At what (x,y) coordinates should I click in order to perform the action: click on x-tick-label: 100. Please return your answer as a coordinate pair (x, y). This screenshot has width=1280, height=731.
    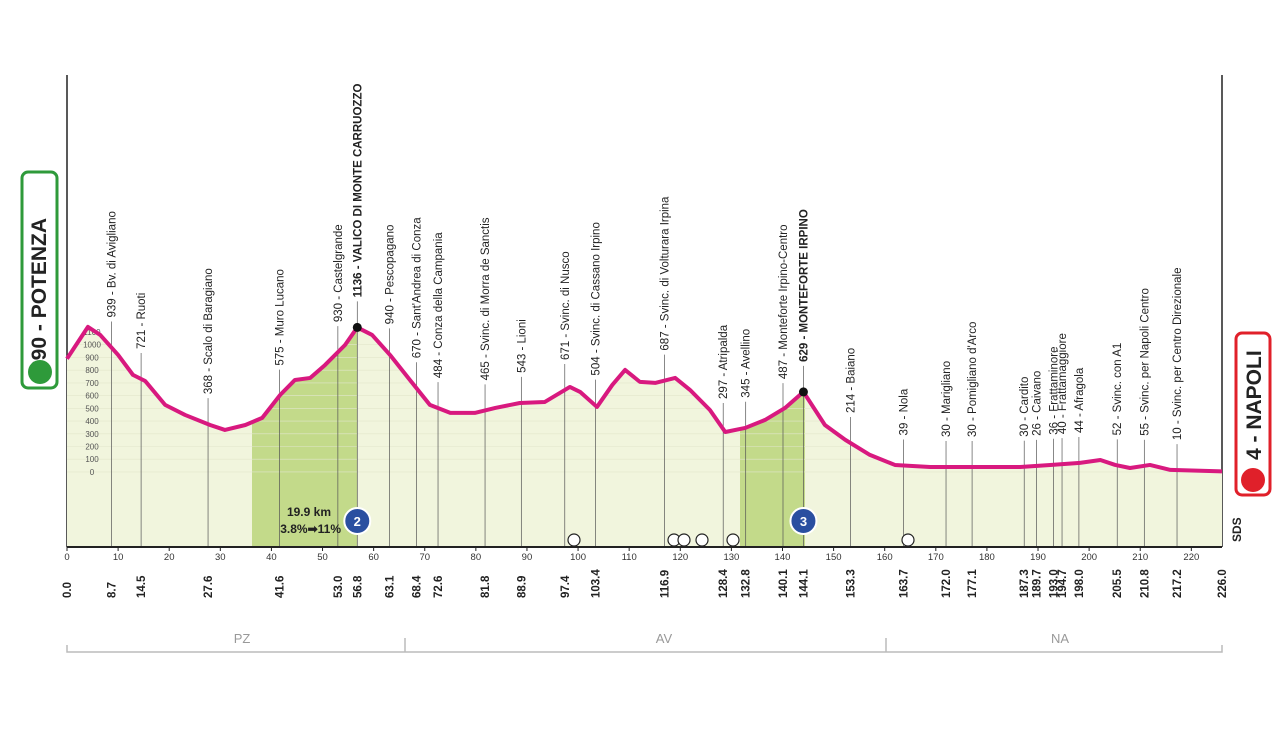
    Looking at the image, I should click on (578, 557).